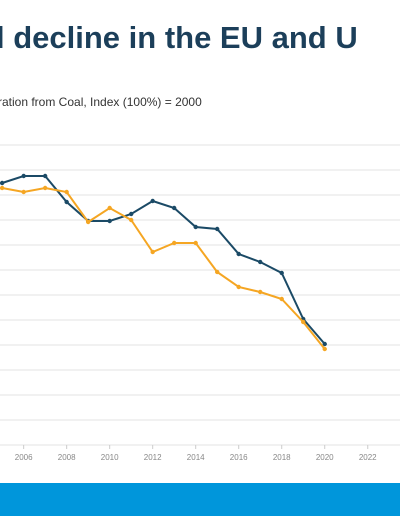 This screenshot has width=400, height=516. I want to click on chart-title: l decline in the EU and U, so click(179, 37).